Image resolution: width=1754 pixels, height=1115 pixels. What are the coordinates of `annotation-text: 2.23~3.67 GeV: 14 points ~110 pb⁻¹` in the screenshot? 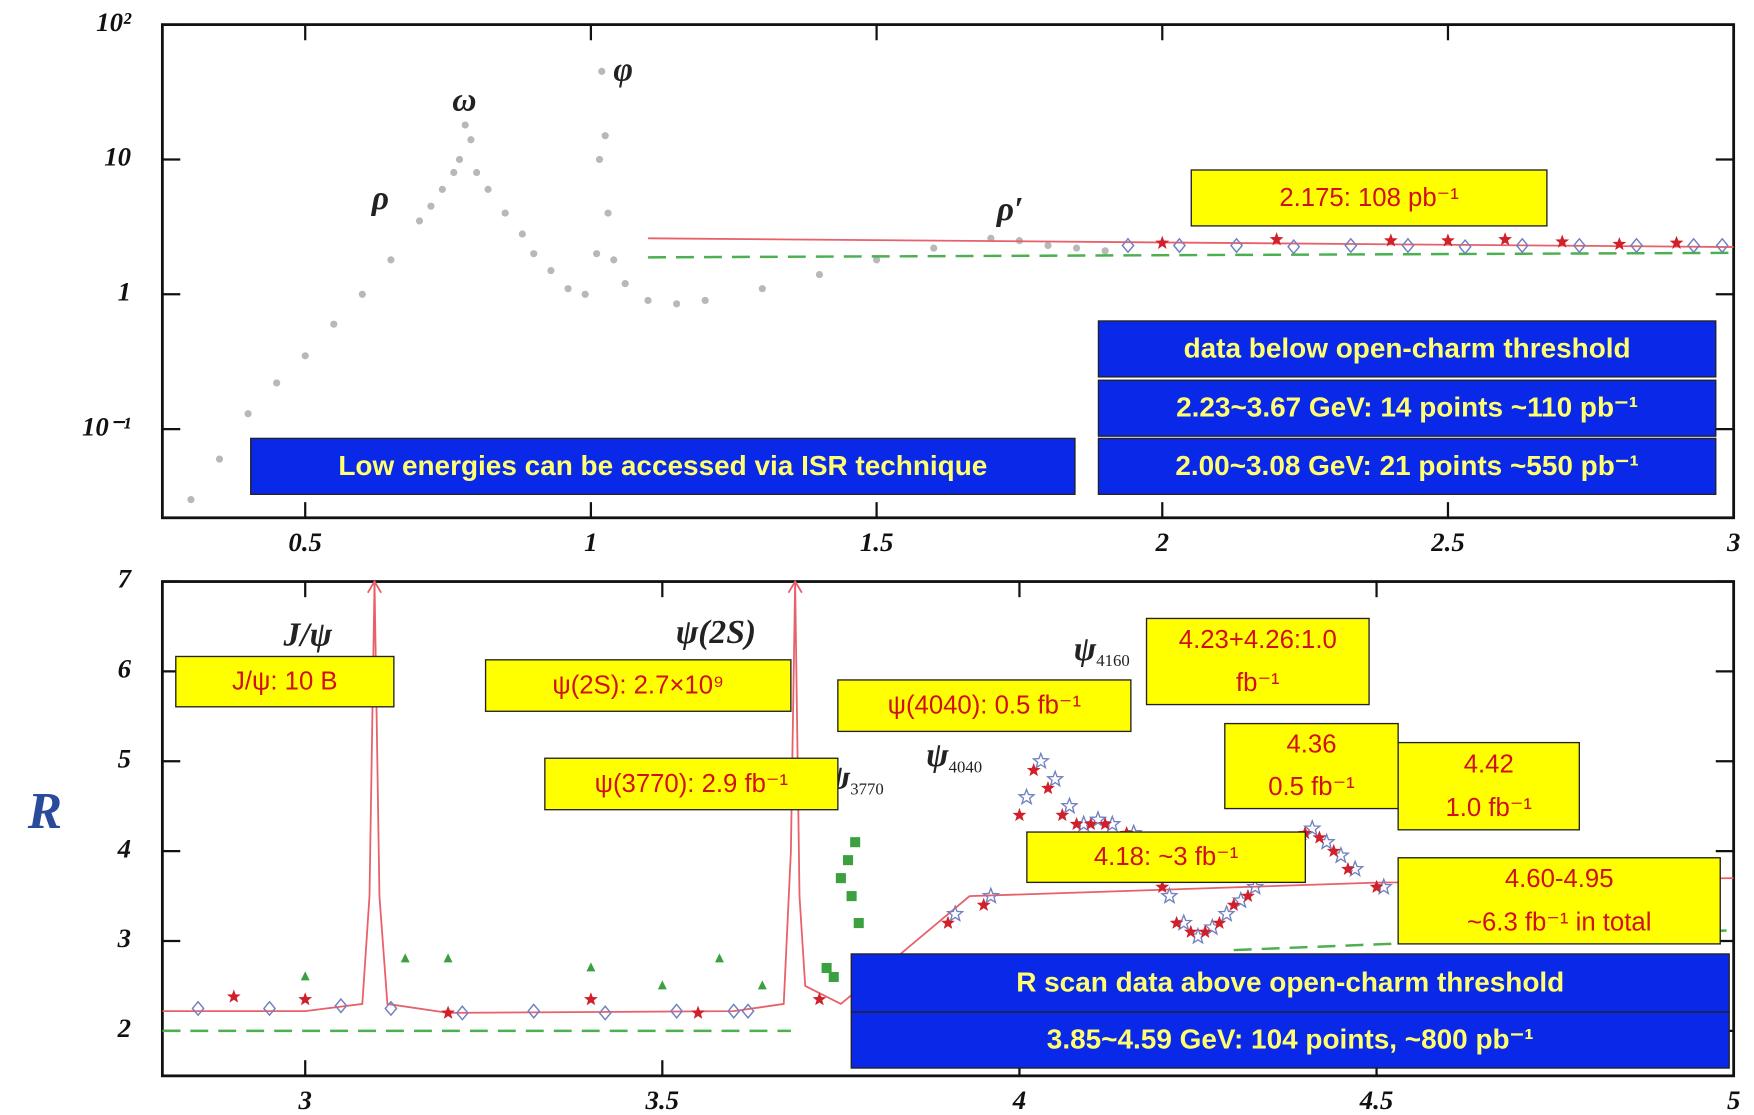 It's located at (1407, 407).